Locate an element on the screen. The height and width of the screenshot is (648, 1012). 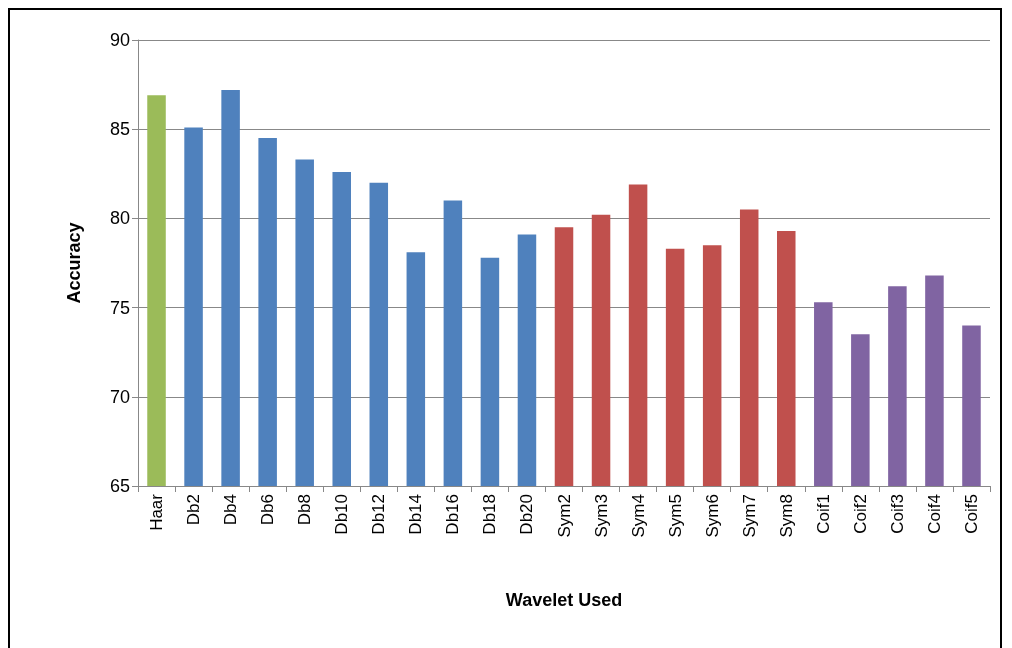
x-tick-label: Sym6 is located at coordinates (712, 516).